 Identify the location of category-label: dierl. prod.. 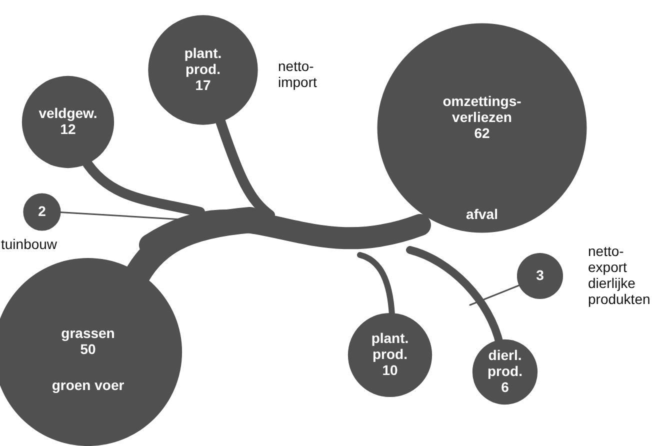
(505, 362).